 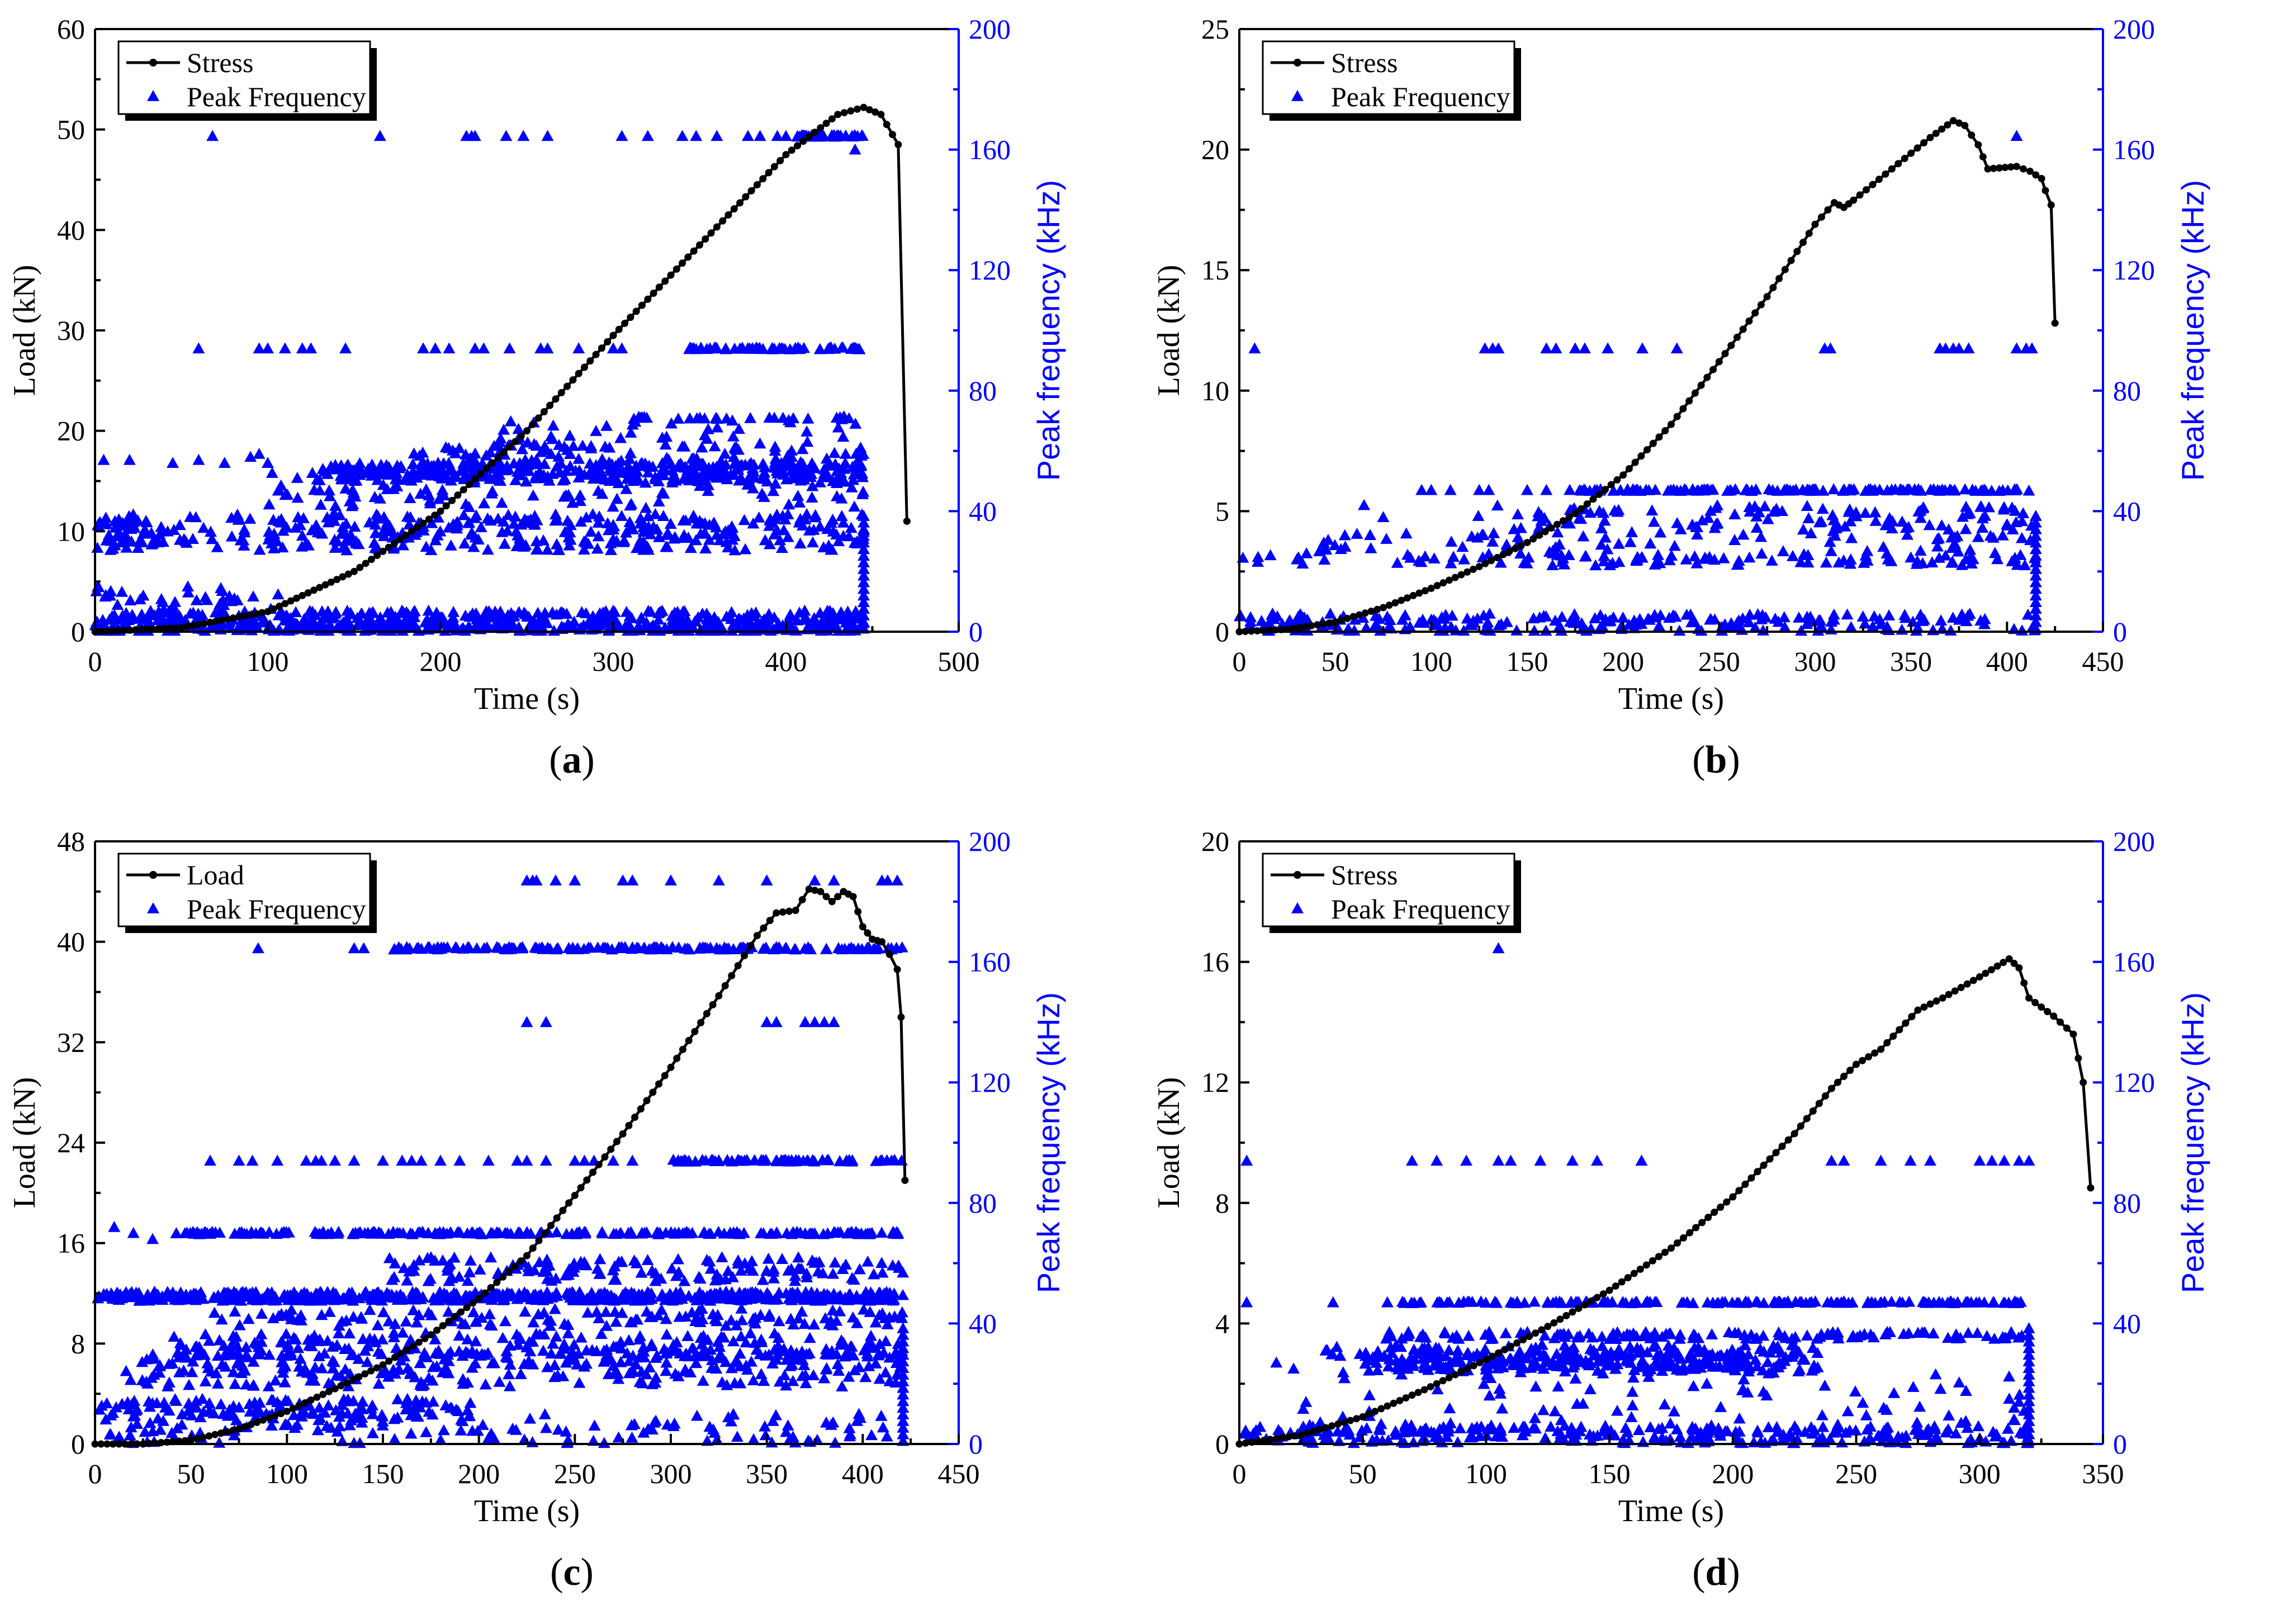 I want to click on y-left-tick-label: 10, so click(x=1215, y=391).